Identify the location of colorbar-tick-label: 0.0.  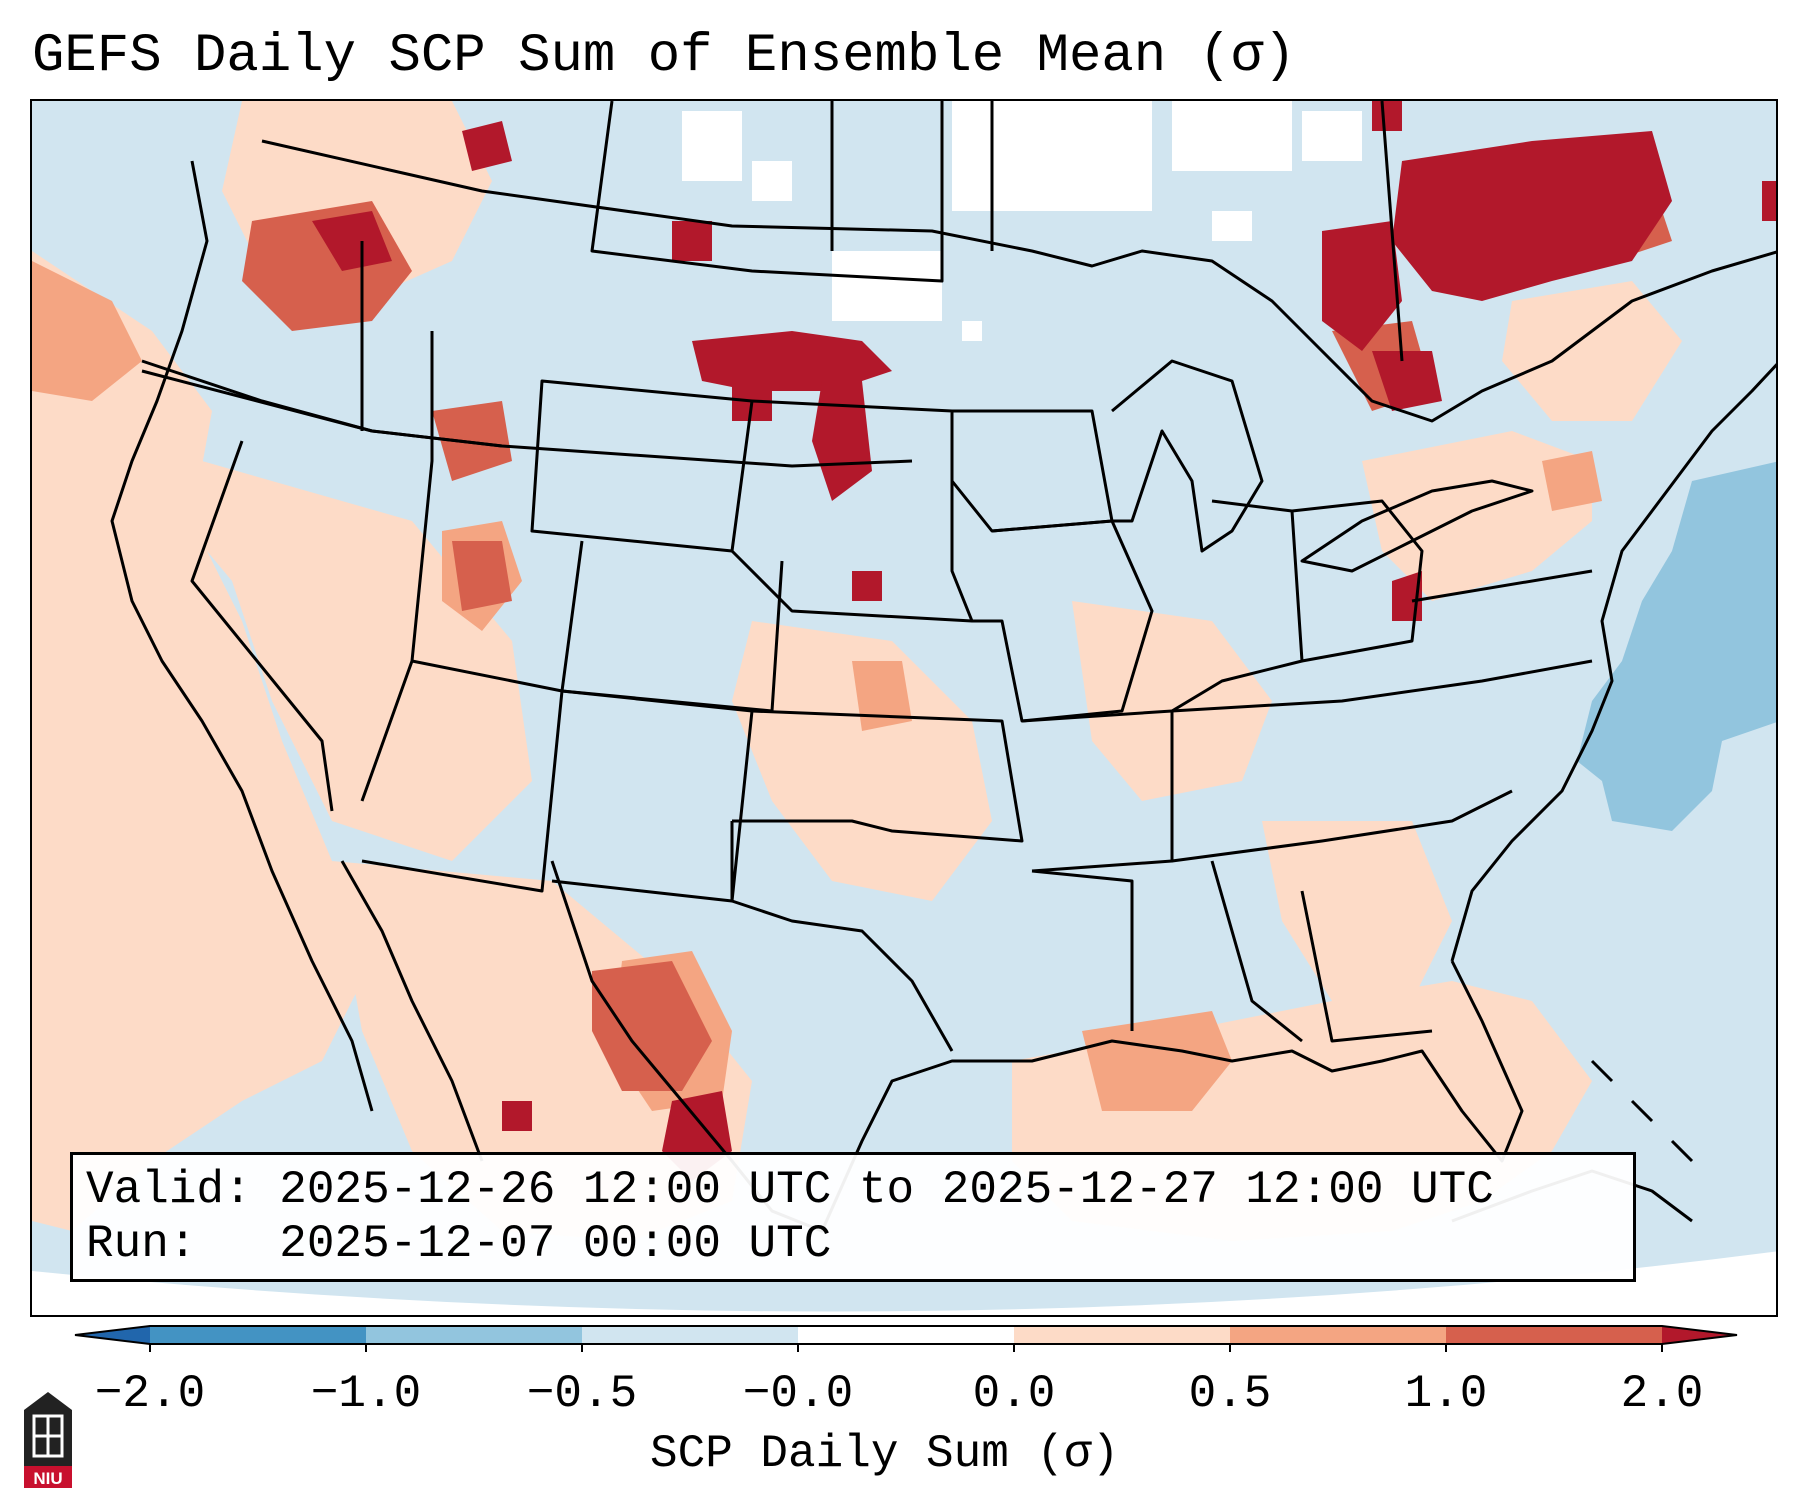
(1014, 1394).